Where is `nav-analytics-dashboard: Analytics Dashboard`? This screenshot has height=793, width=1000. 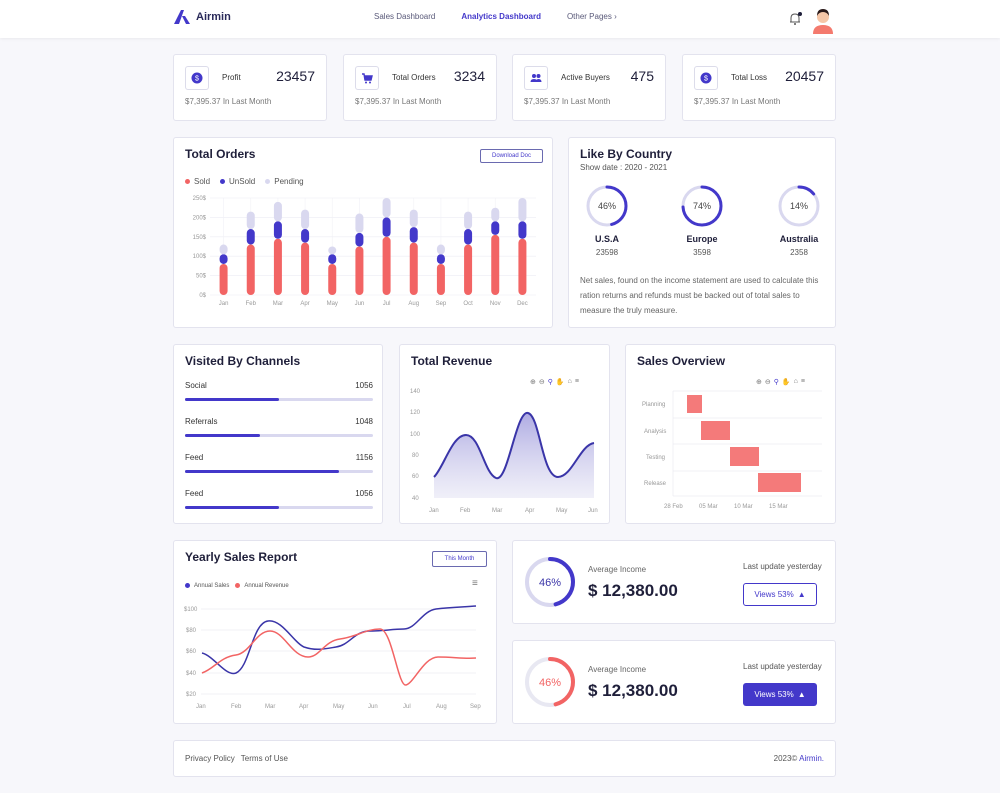
nav-analytics-dashboard: Analytics Dashboard is located at coordinates (501, 16).